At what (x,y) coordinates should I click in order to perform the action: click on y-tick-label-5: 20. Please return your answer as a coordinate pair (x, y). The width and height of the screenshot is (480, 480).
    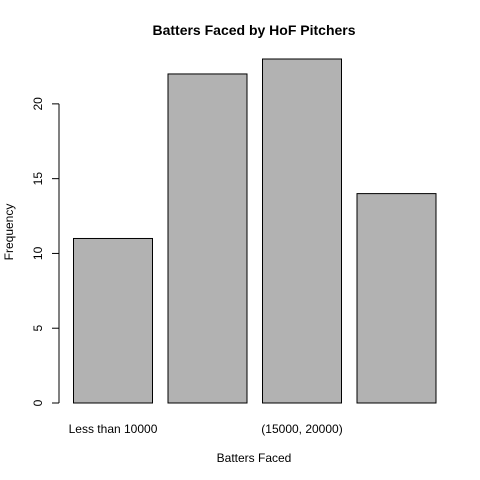
    Looking at the image, I should click on (38, 104).